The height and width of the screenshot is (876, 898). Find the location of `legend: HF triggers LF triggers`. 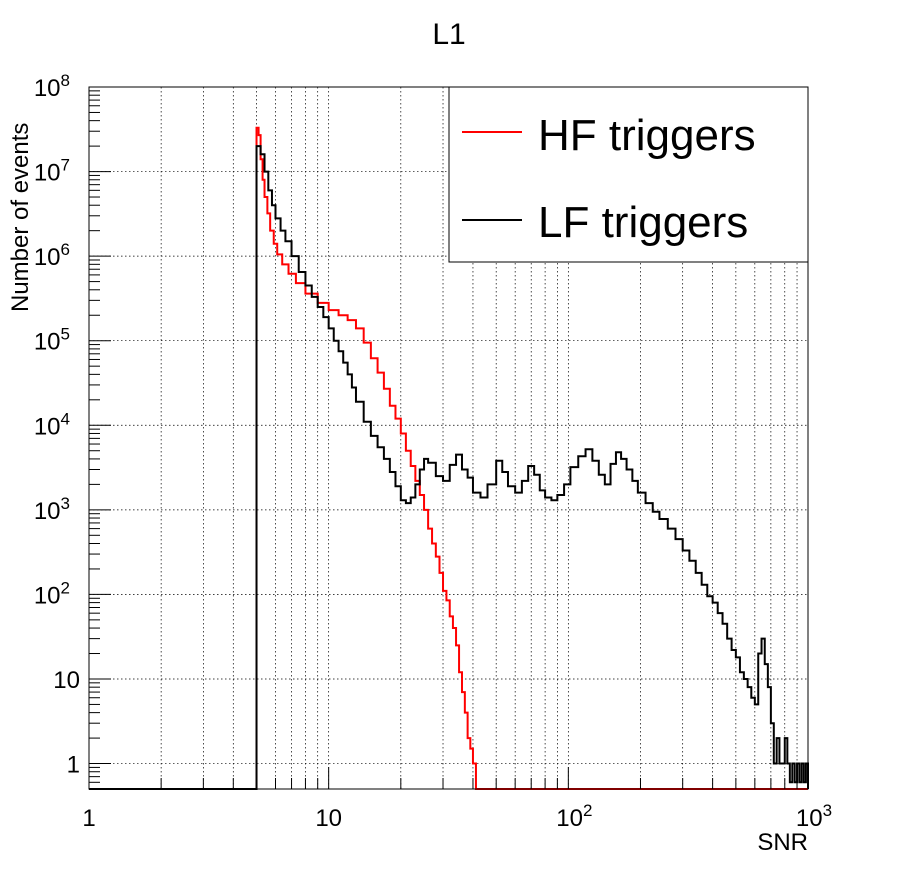

legend: HF triggers LF triggers is located at coordinates (628, 174).